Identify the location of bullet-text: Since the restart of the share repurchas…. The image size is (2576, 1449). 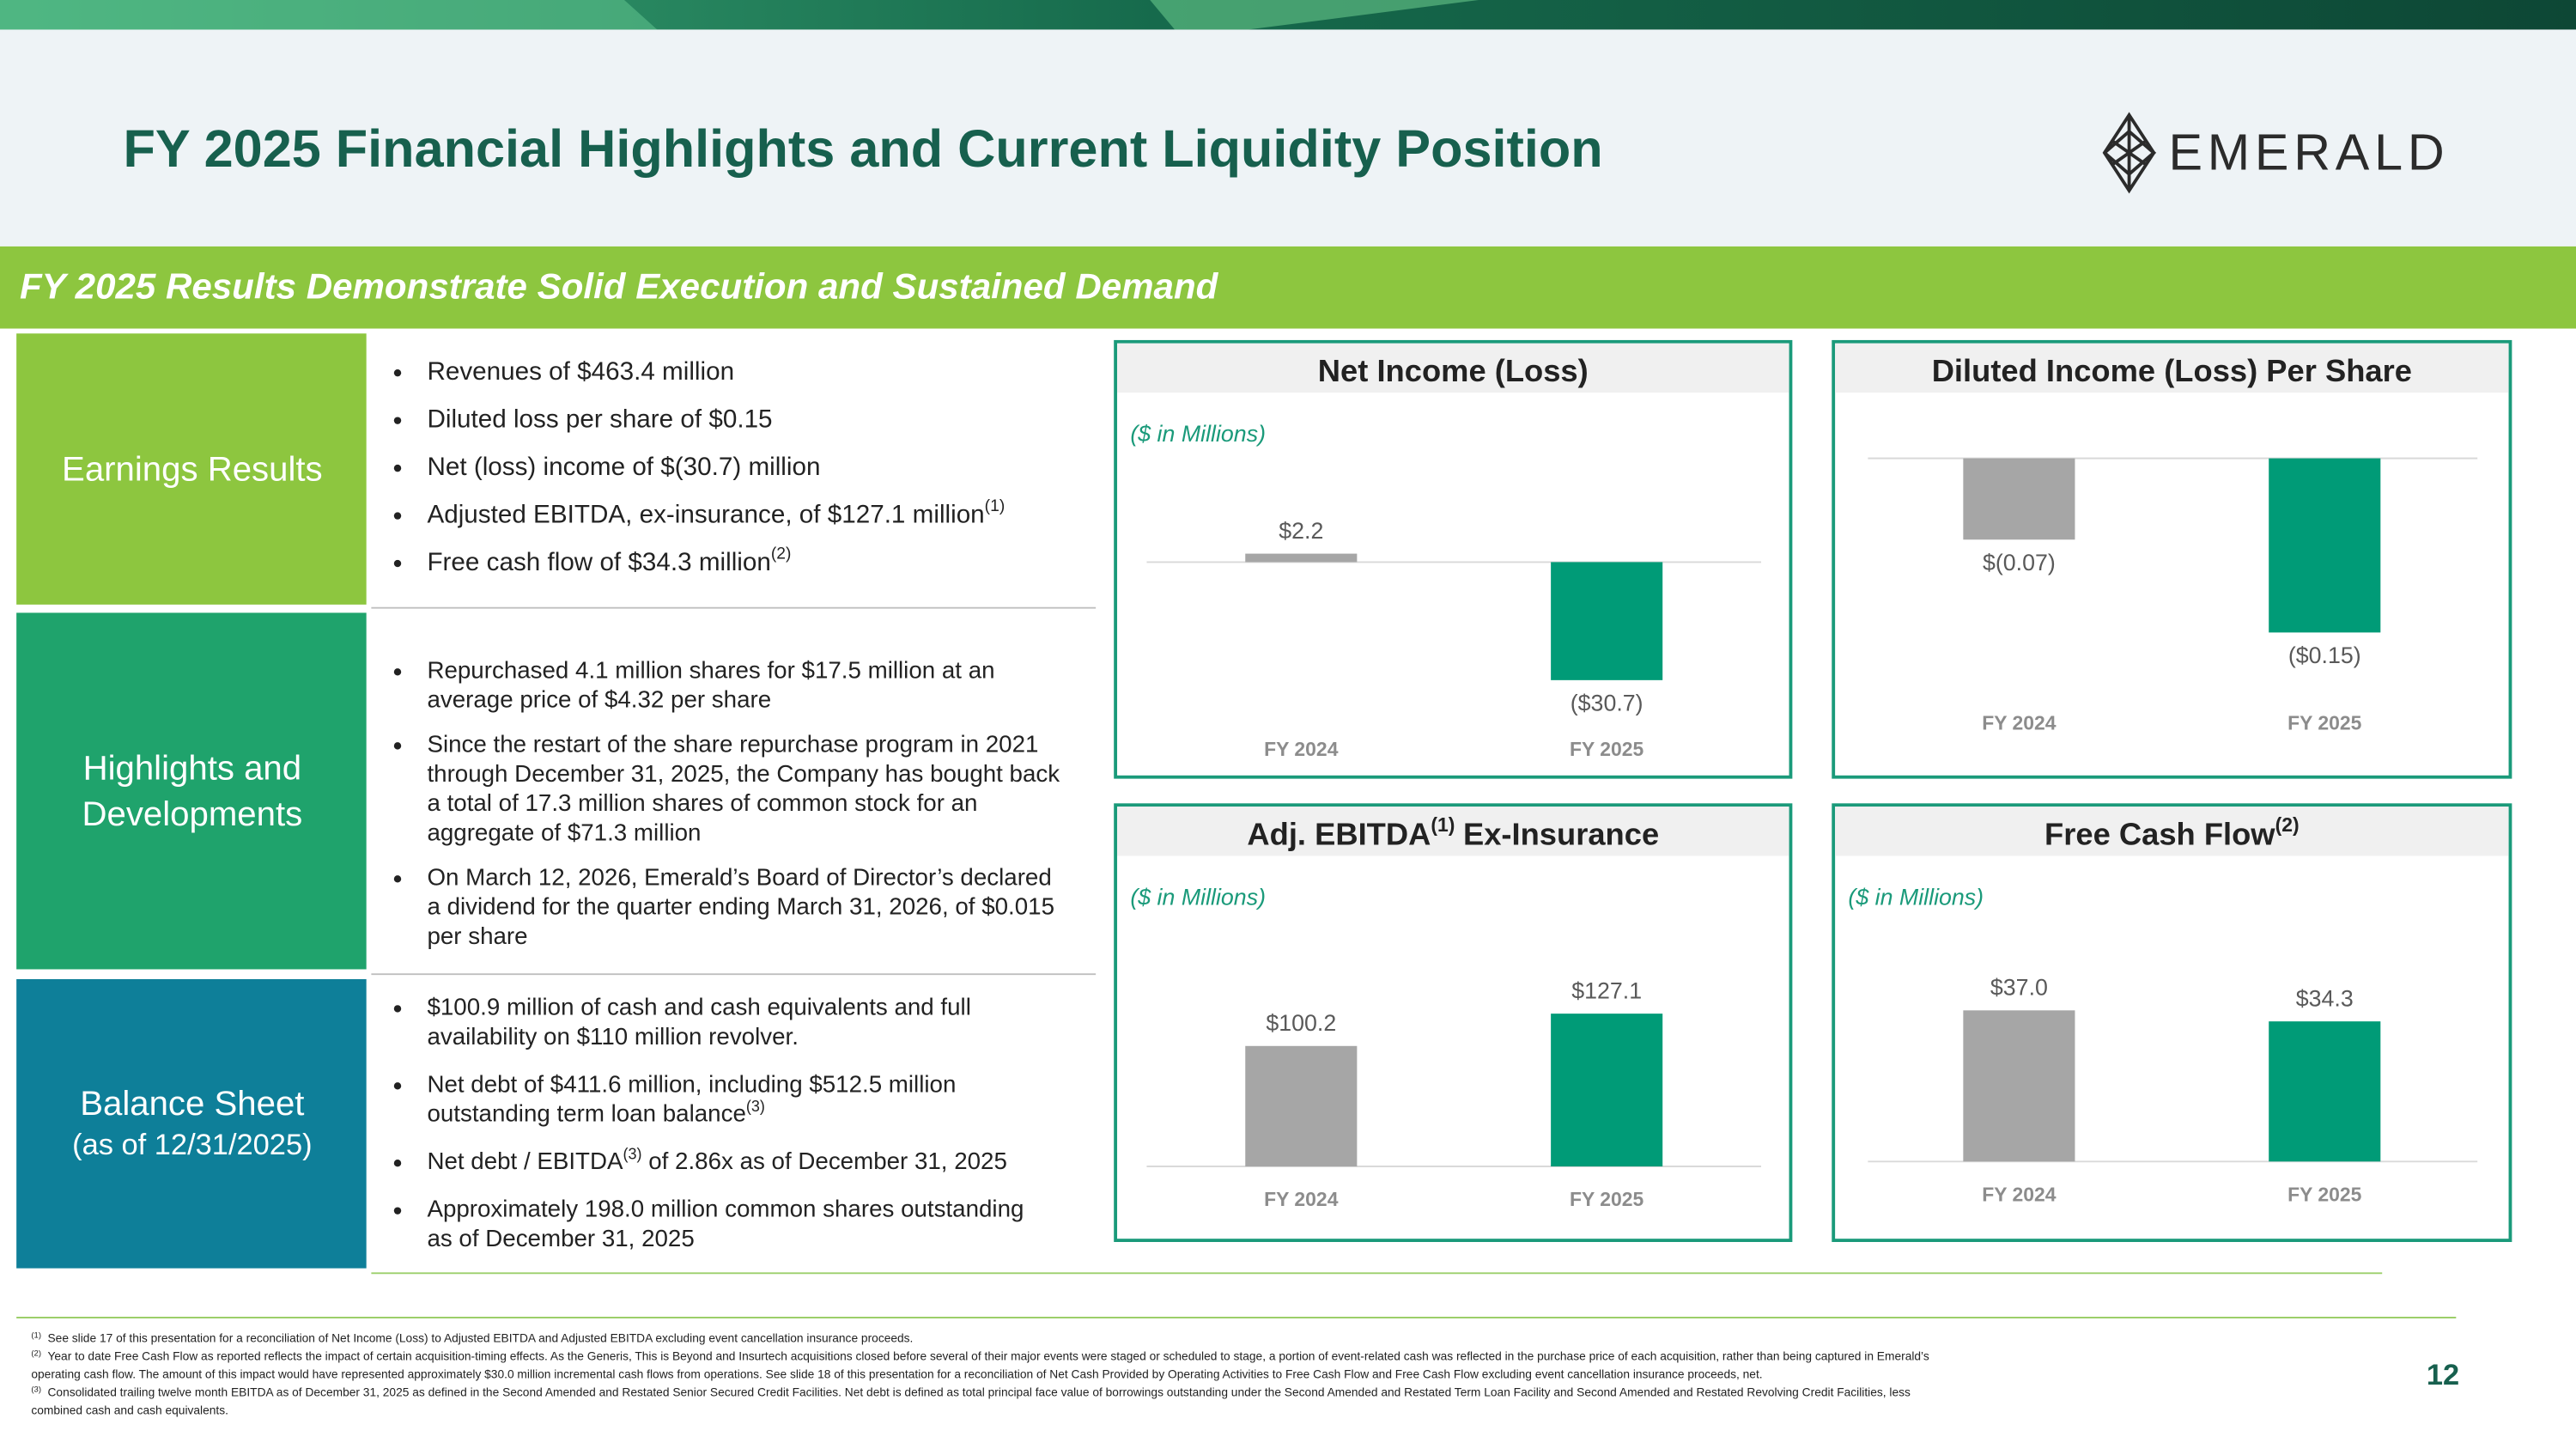
(733, 744).